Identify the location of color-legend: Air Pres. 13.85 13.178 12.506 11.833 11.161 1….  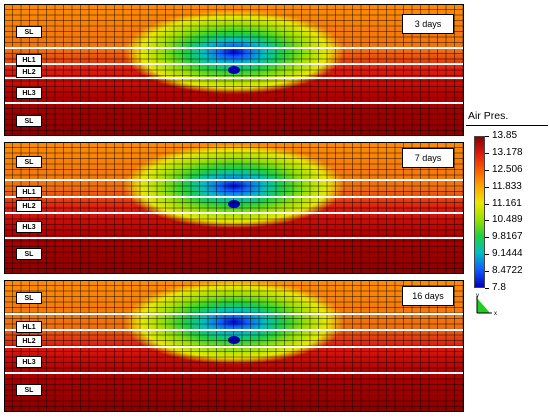
(508, 213).